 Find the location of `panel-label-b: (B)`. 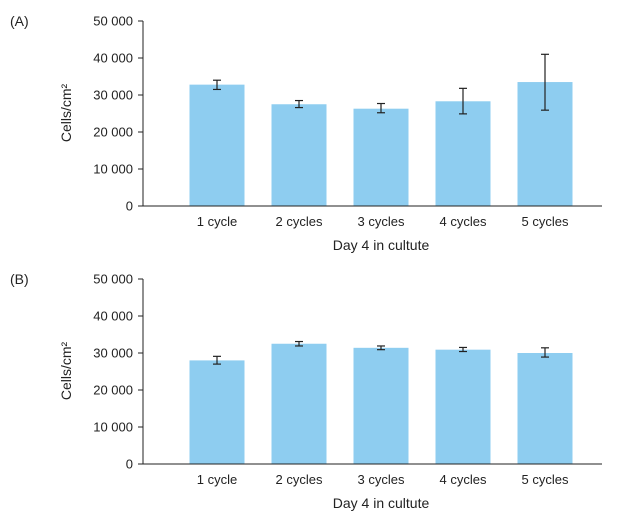

panel-label-b: (B) is located at coordinates (19, 279).